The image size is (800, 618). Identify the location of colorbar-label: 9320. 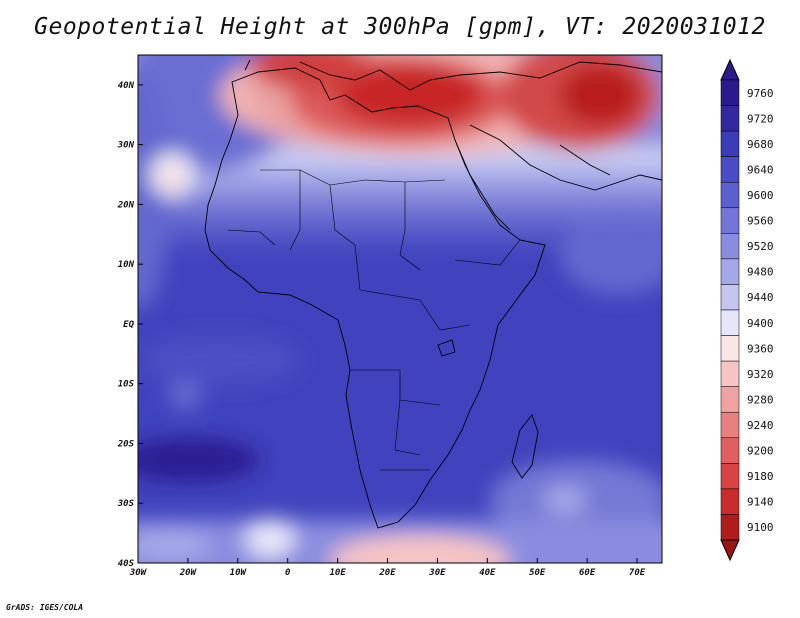
(760, 374).